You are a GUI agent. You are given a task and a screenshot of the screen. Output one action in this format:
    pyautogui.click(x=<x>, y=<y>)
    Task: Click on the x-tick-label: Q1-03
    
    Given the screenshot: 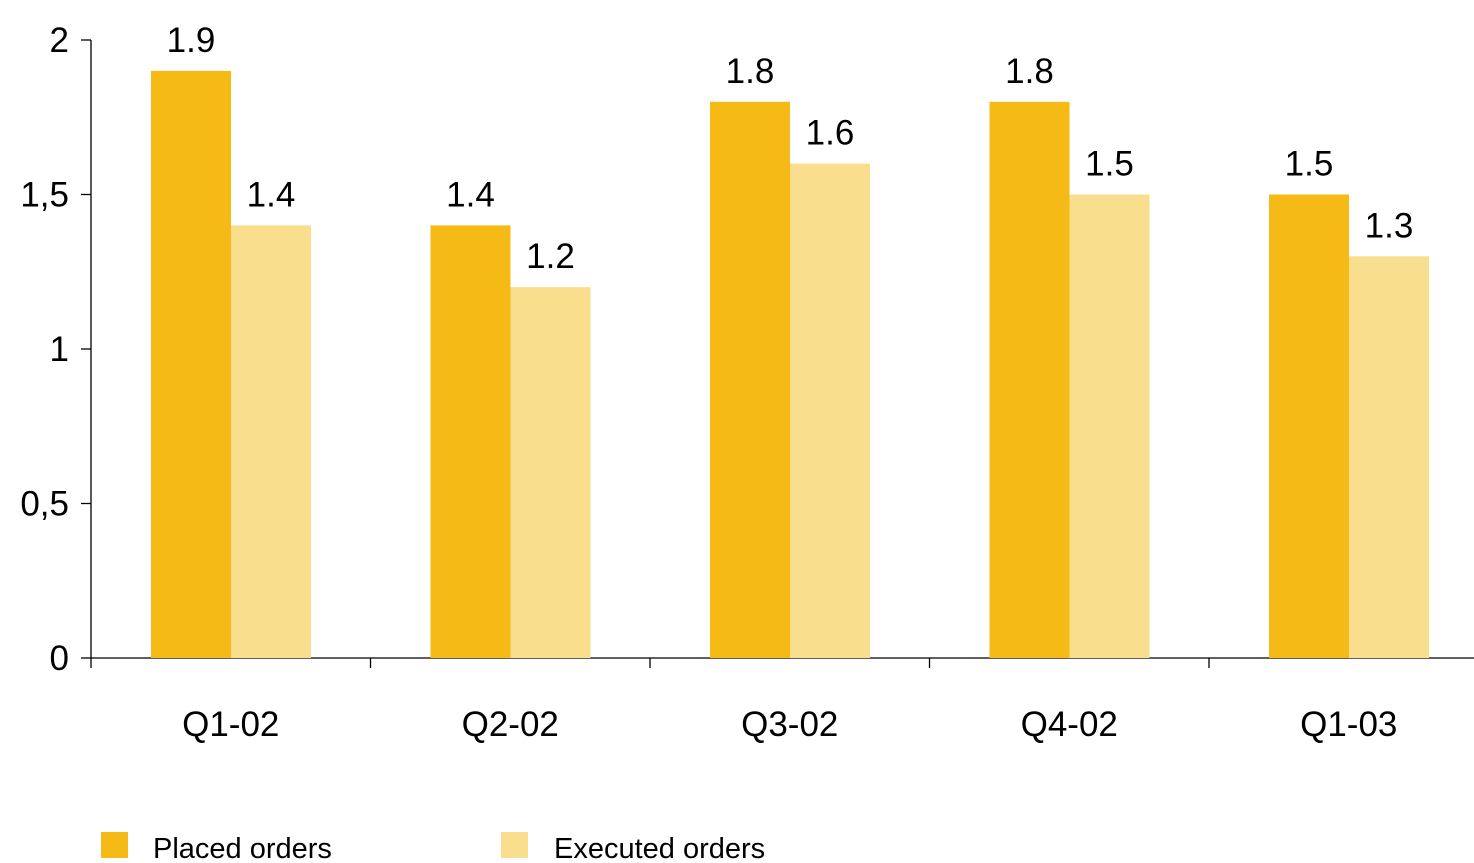 What is the action you would take?
    pyautogui.click(x=1348, y=724)
    